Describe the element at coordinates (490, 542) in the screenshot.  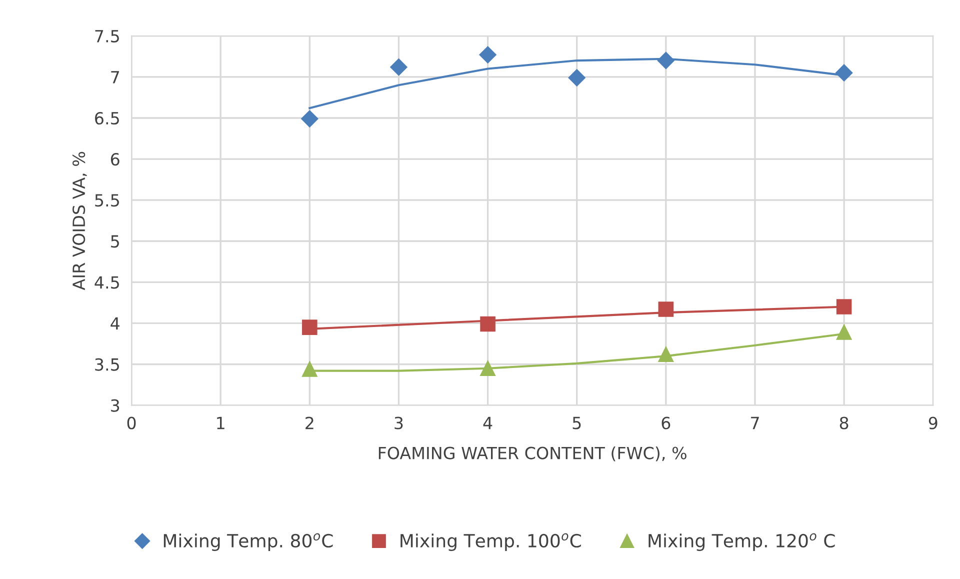
I see `legend-label: Mixing Temp. 100$^{o}$C` at that location.